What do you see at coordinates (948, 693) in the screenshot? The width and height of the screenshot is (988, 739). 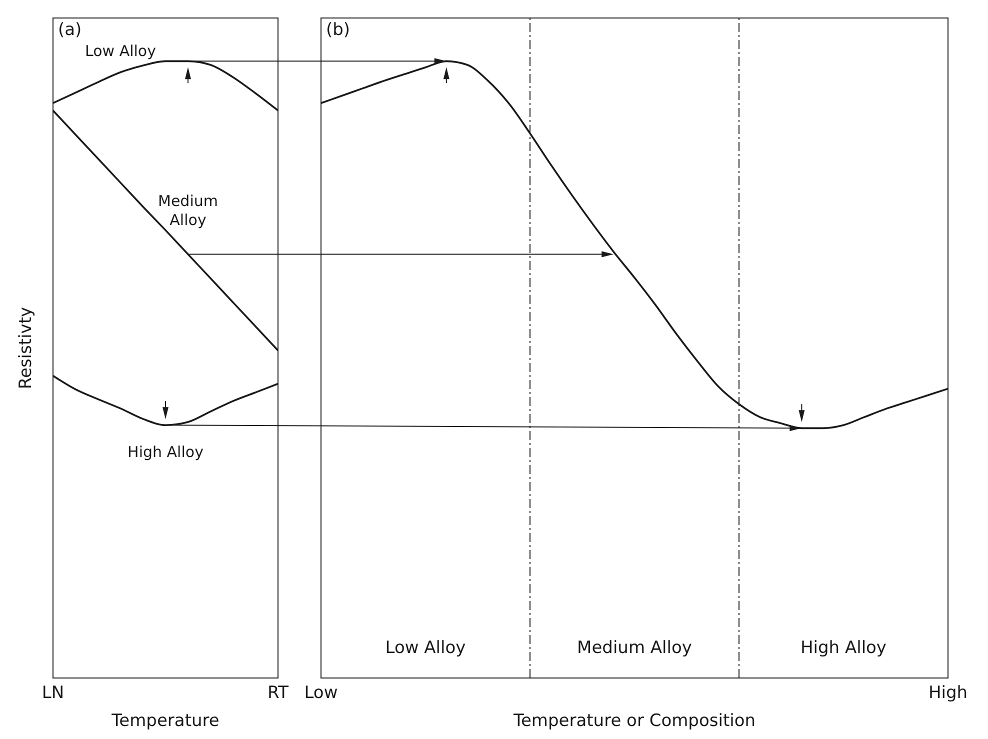 I see `x-tick-label: High` at bounding box center [948, 693].